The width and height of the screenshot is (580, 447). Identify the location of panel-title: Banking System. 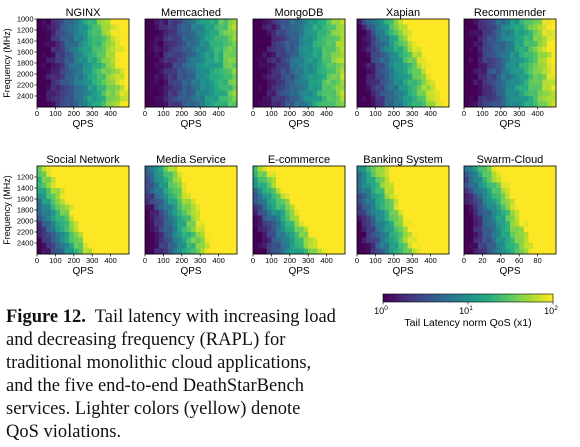
(402, 160).